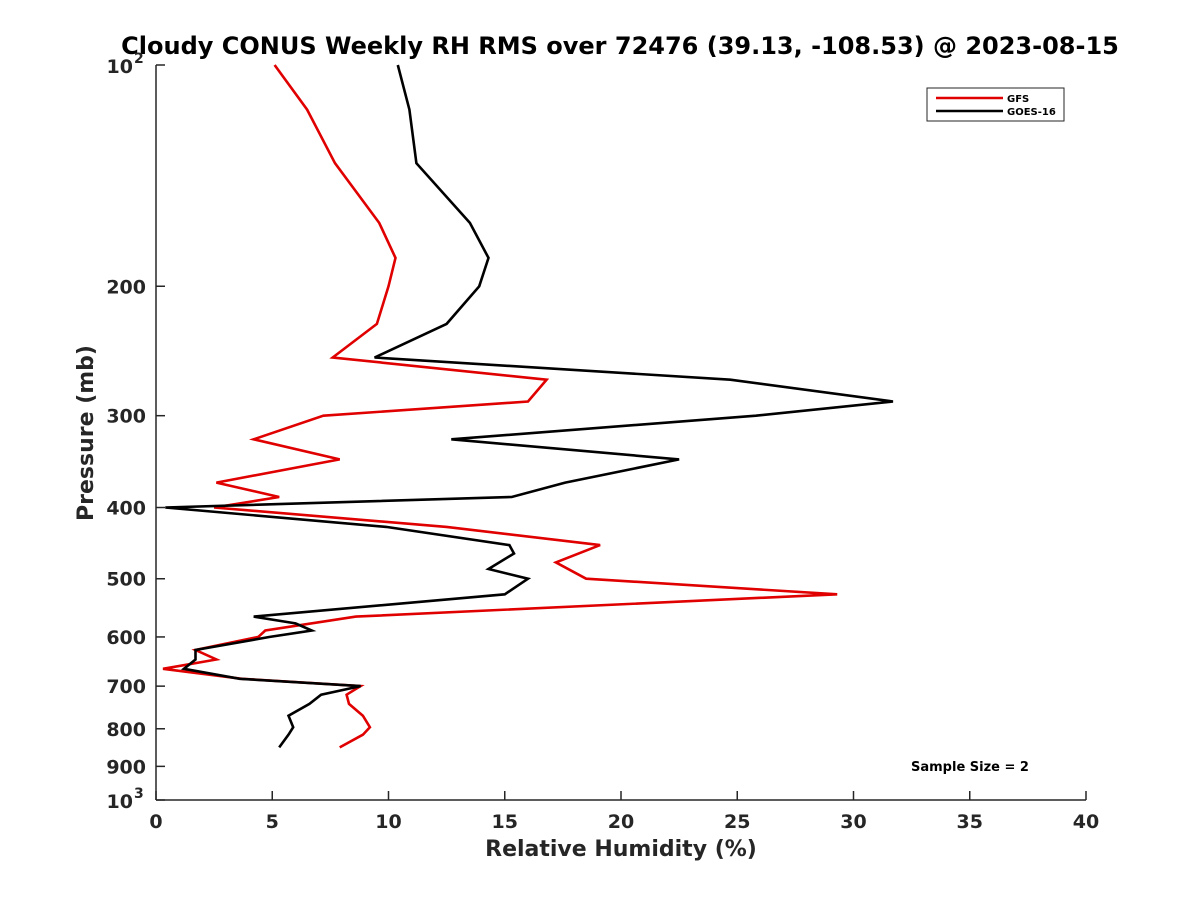 This screenshot has width=1200, height=900. Describe the element at coordinates (505, 822) in the screenshot. I see `x-tick-label: 15` at that location.